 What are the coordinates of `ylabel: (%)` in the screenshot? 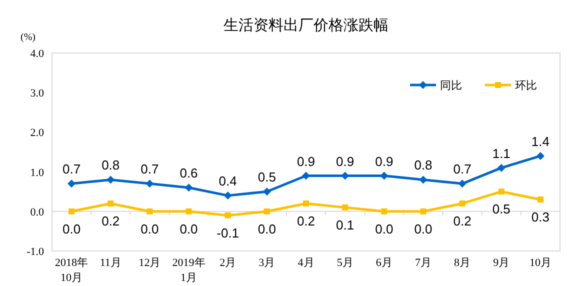 It's located at (28, 37).